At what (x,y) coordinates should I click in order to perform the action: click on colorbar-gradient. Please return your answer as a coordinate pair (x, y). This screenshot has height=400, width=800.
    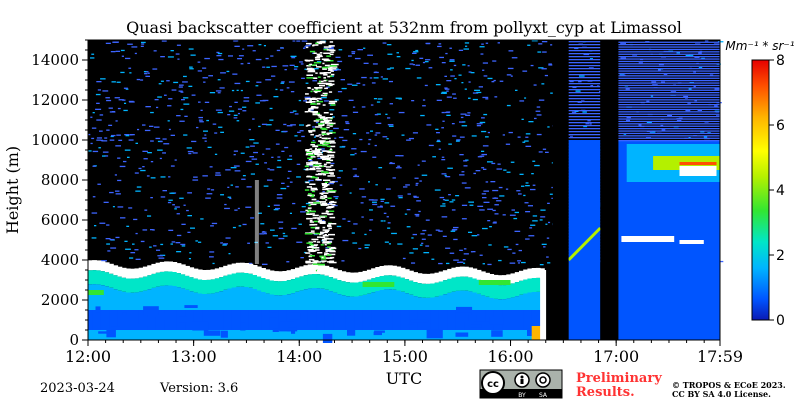
    Looking at the image, I should click on (760, 190).